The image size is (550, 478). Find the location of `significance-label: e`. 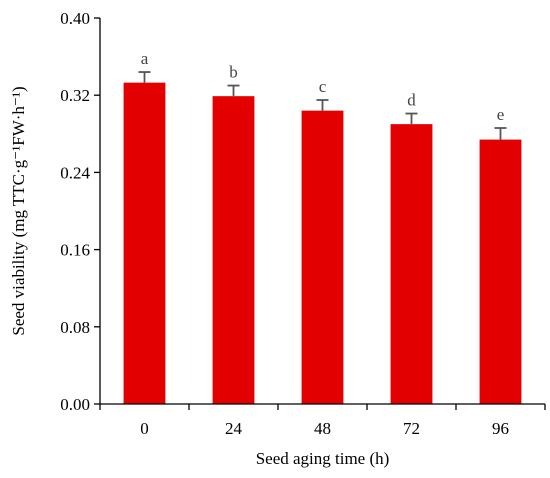

significance-label: e is located at coordinates (501, 114).